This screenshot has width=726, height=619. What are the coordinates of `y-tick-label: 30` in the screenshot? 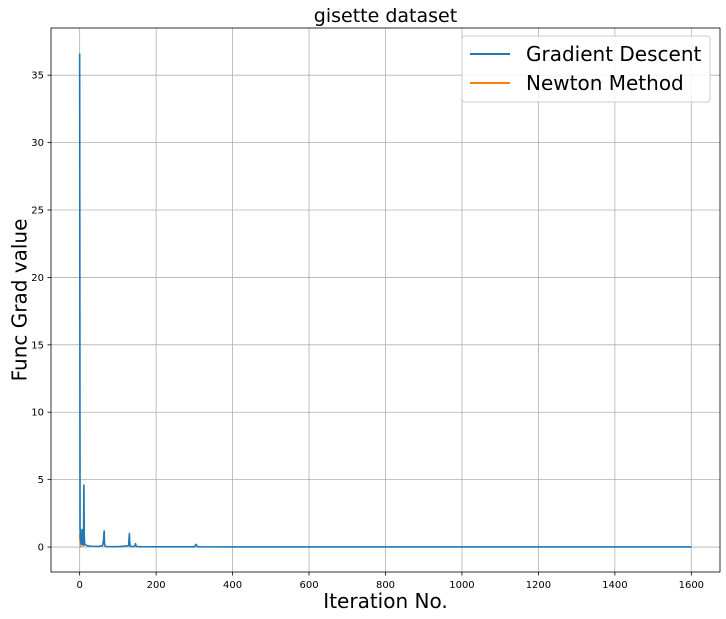 It's located at (37, 143).